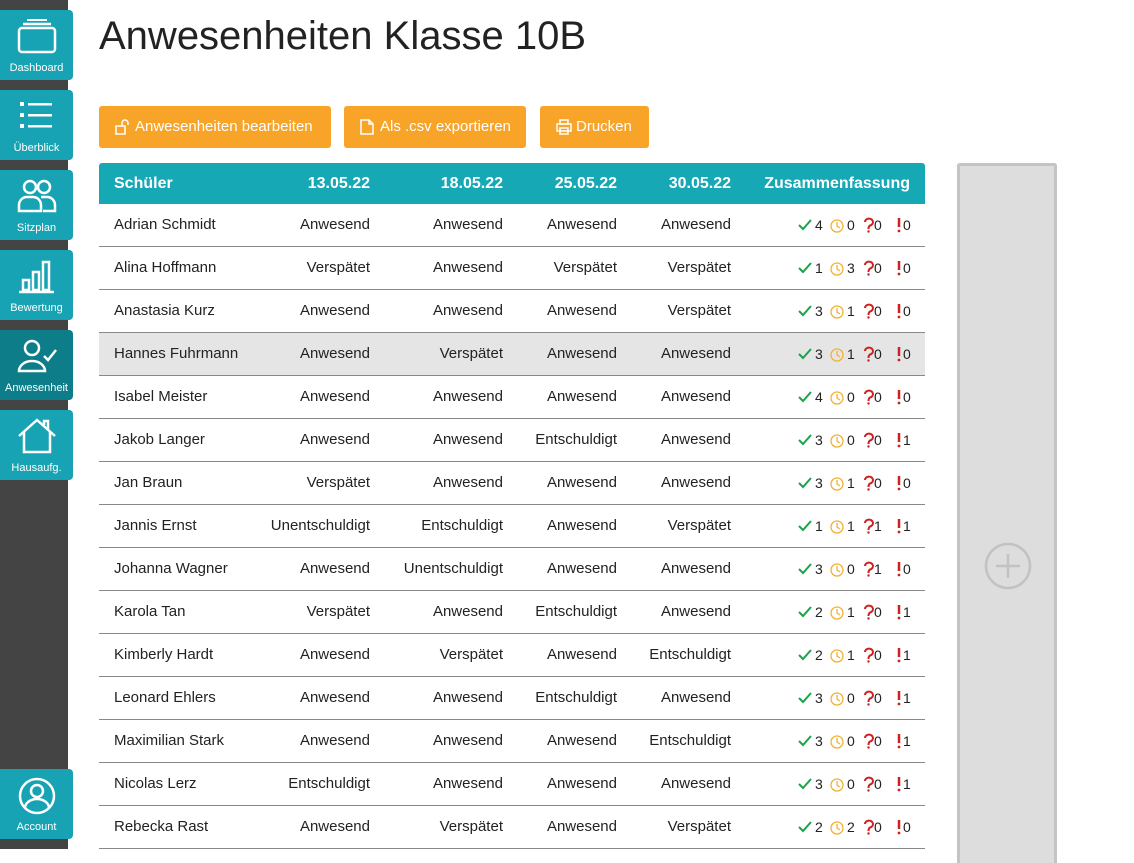 The height and width of the screenshot is (863, 1134). What do you see at coordinates (585, 183) in the screenshot?
I see `column-header: 25.05.22` at bounding box center [585, 183].